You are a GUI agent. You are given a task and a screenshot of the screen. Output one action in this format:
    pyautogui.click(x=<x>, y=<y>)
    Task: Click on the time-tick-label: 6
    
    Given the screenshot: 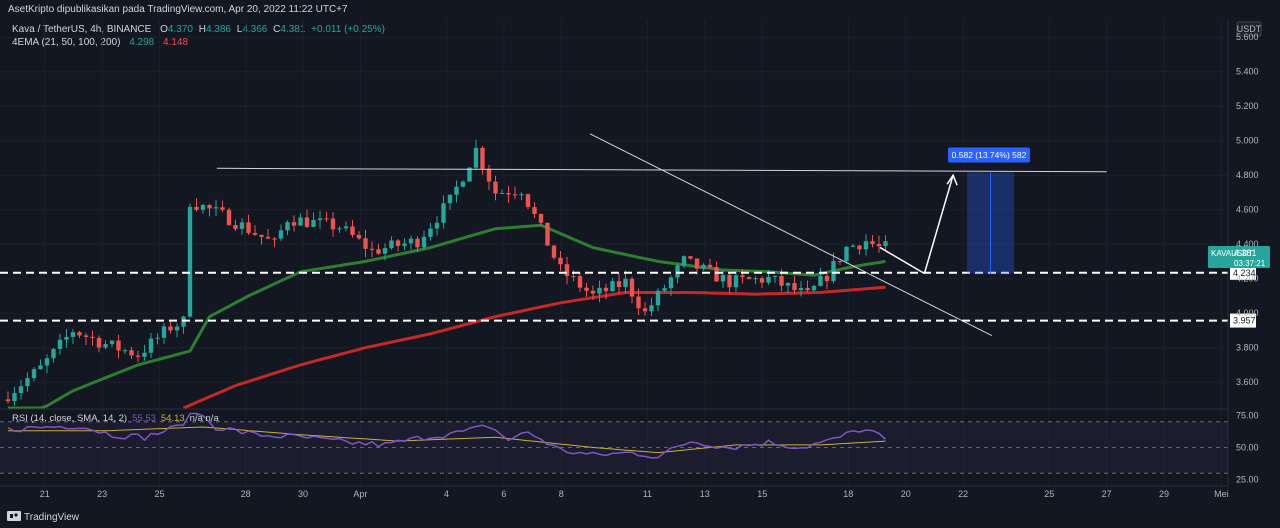 What is the action you would take?
    pyautogui.click(x=503, y=494)
    